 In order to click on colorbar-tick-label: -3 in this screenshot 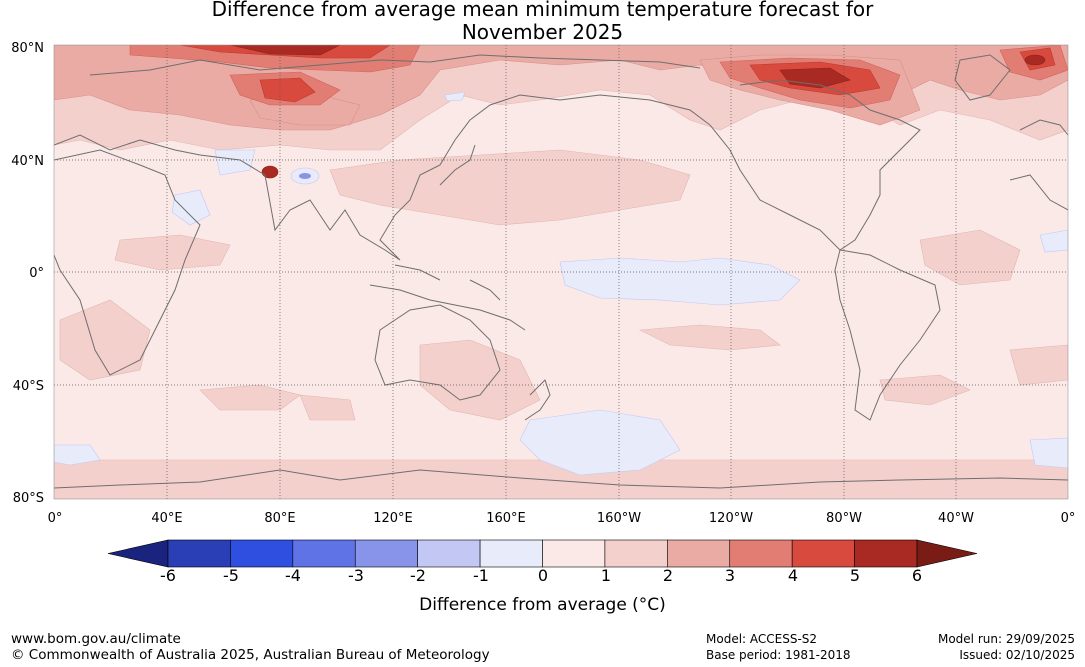, I will do `click(356, 575)`.